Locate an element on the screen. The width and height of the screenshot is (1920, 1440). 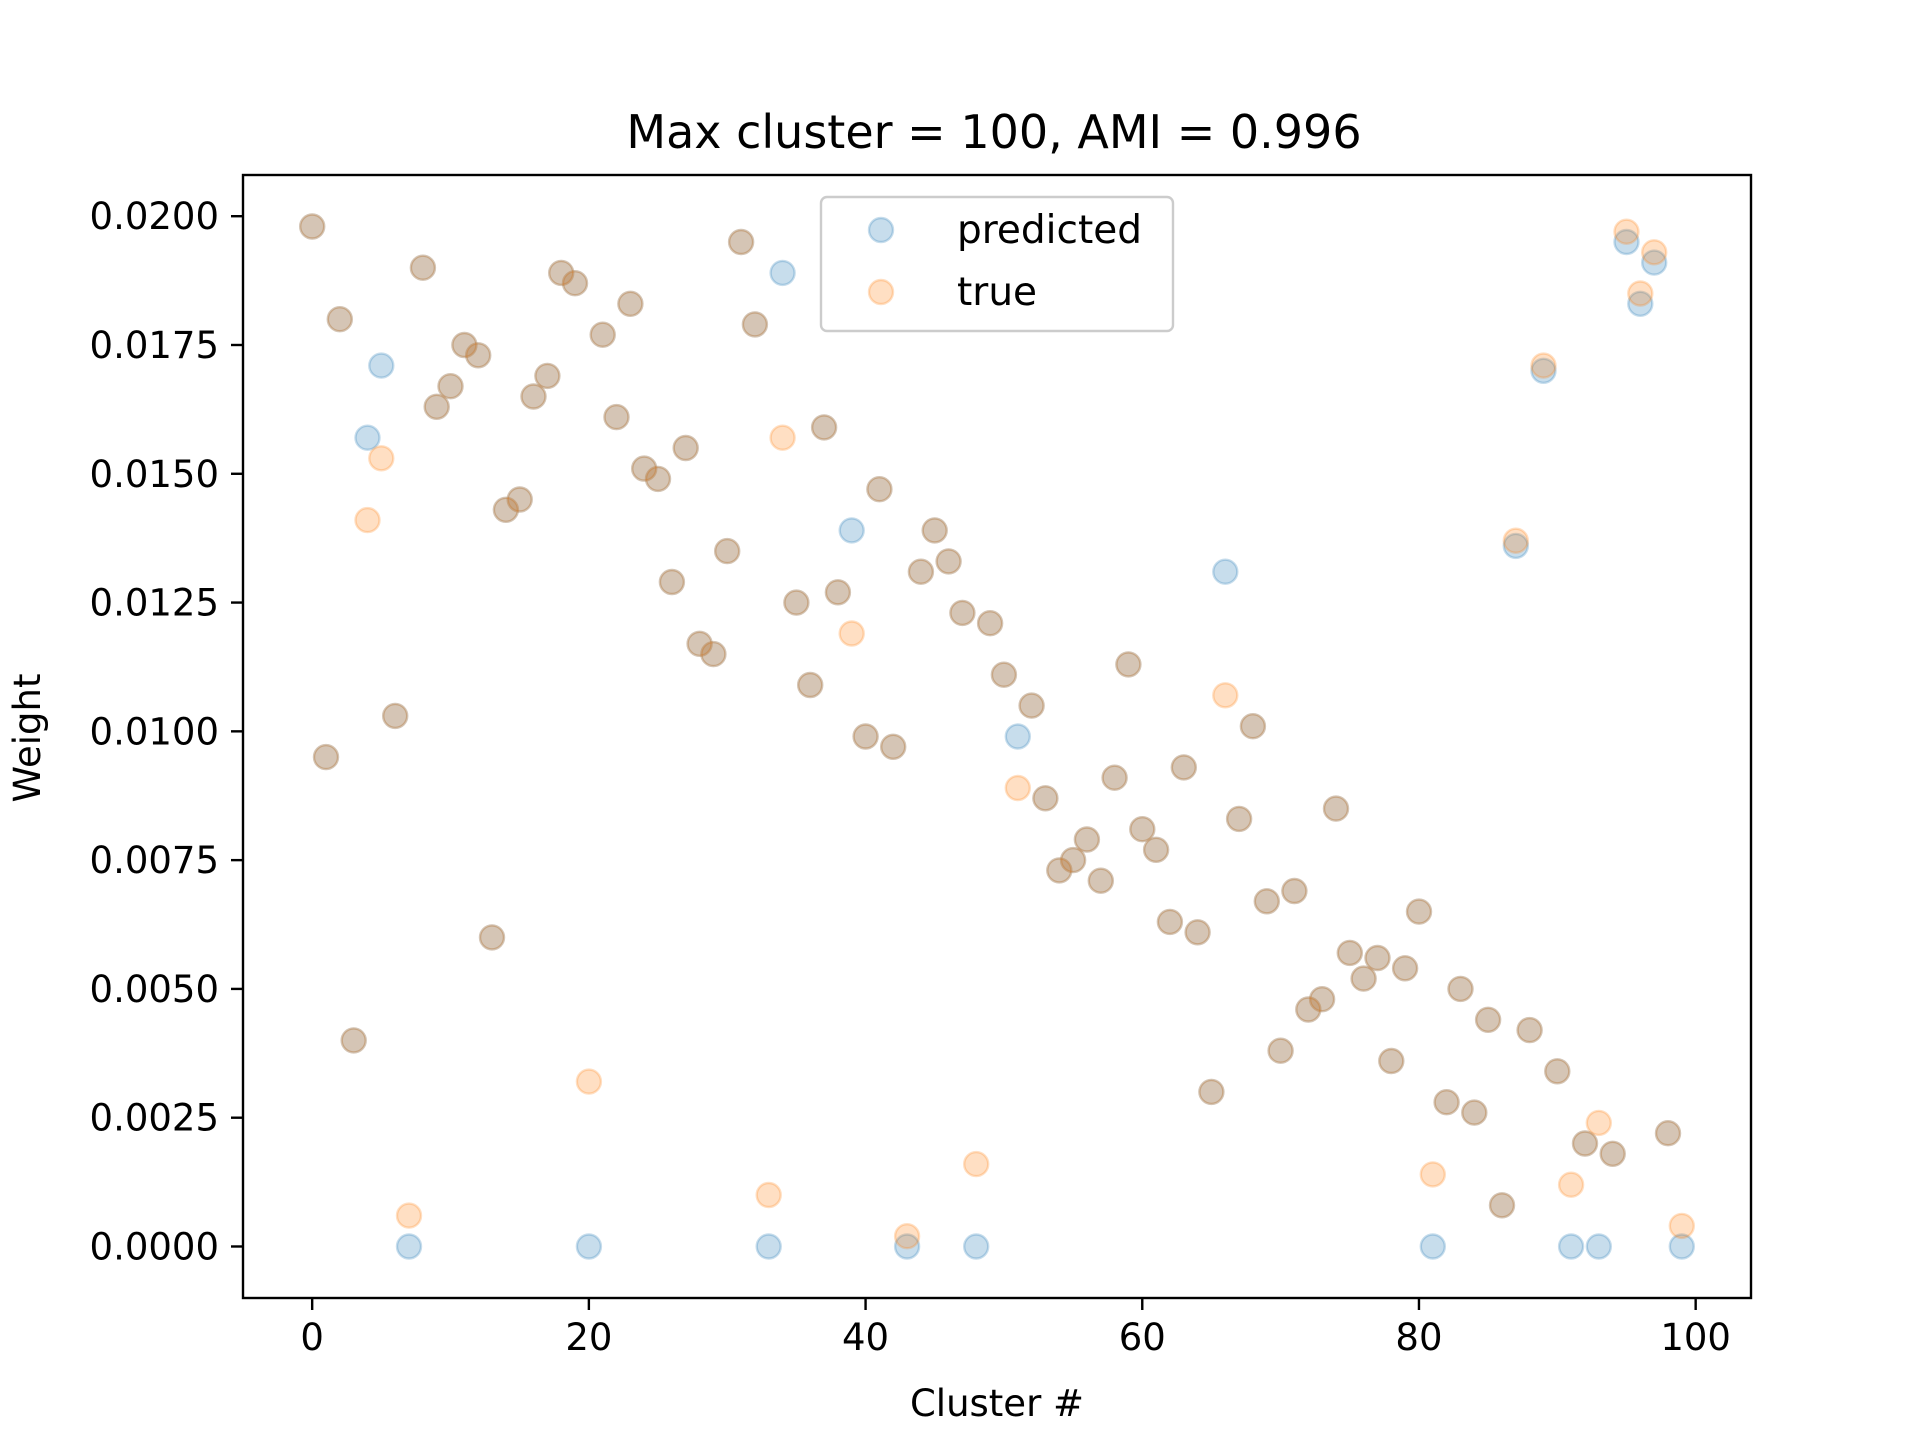
legend-marker-true is located at coordinates (881, 292).